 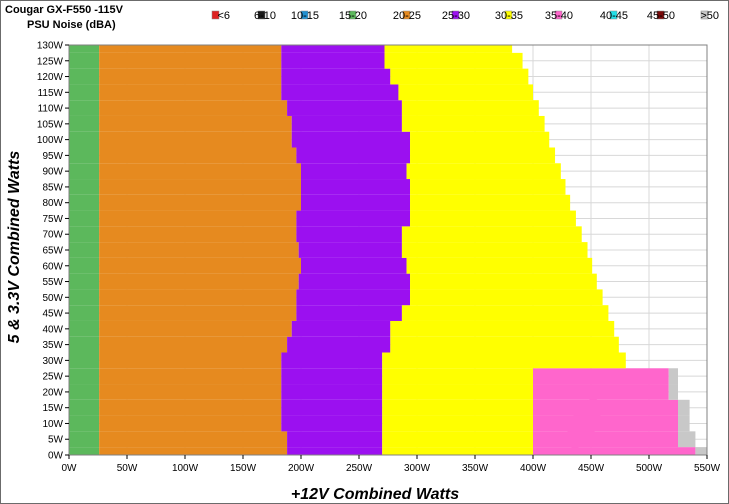 I want to click on y-tick-label: 20W, so click(x=52, y=392).